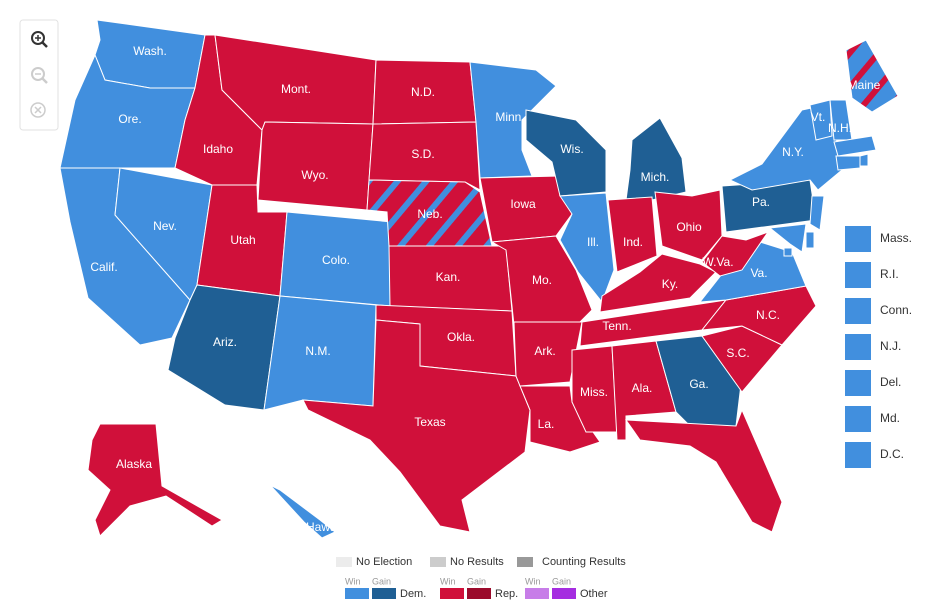 This screenshot has height=610, width=940. I want to click on state-label: Colo., so click(336, 260).